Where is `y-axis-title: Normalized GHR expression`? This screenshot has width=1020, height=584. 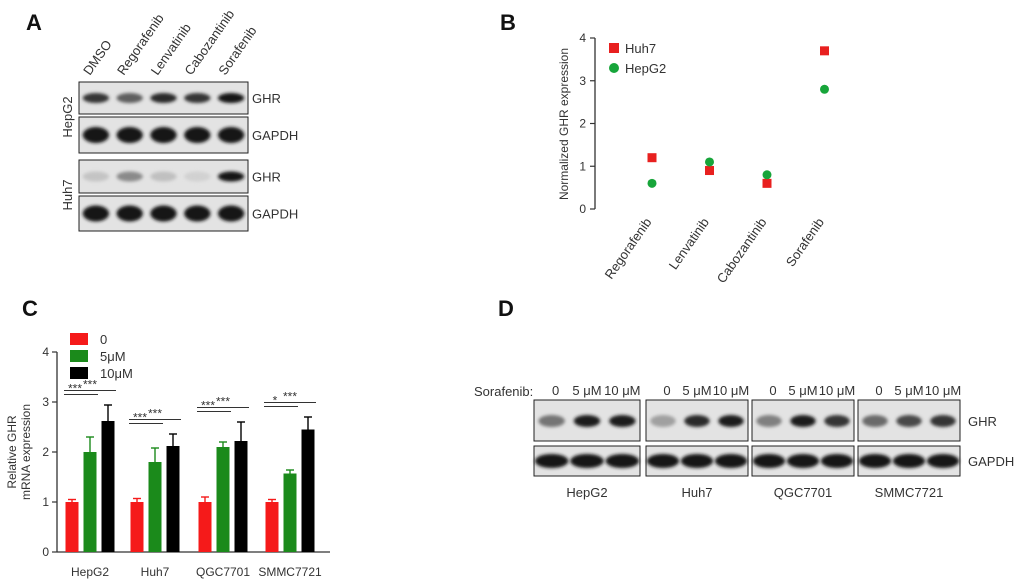 y-axis-title: Normalized GHR expression is located at coordinates (564, 124).